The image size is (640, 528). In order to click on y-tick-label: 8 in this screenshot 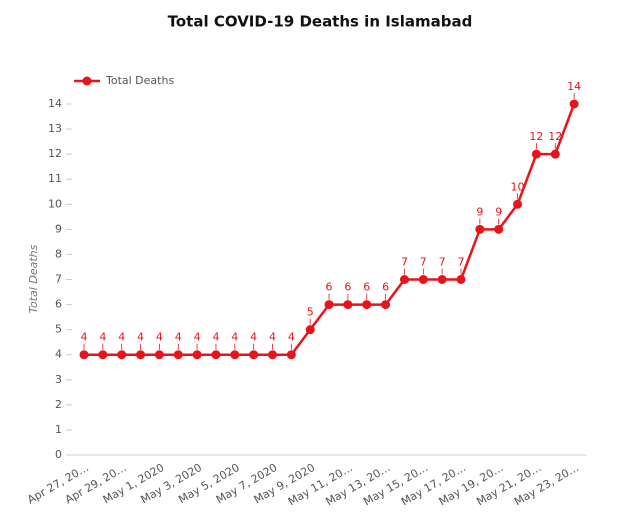, I will do `click(58, 253)`.